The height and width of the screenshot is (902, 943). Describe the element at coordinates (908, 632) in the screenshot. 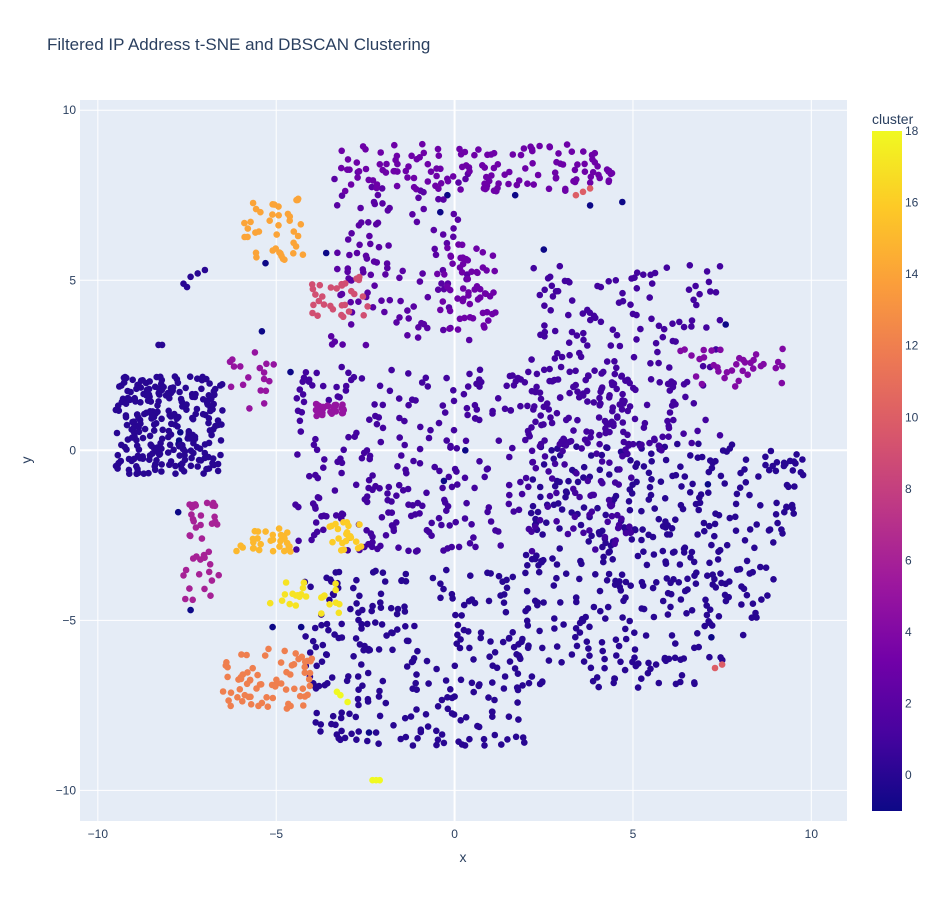

I see `colorbar-tick-label: 4` at that location.